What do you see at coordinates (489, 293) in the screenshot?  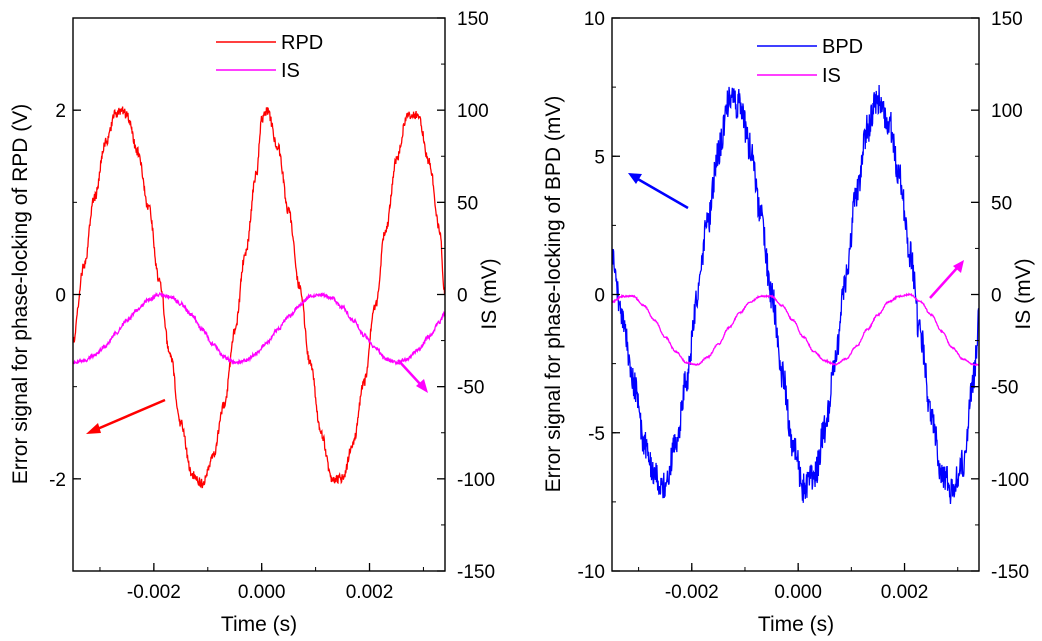 I see `rpd-y-axis-label-right: IS (mV)` at bounding box center [489, 293].